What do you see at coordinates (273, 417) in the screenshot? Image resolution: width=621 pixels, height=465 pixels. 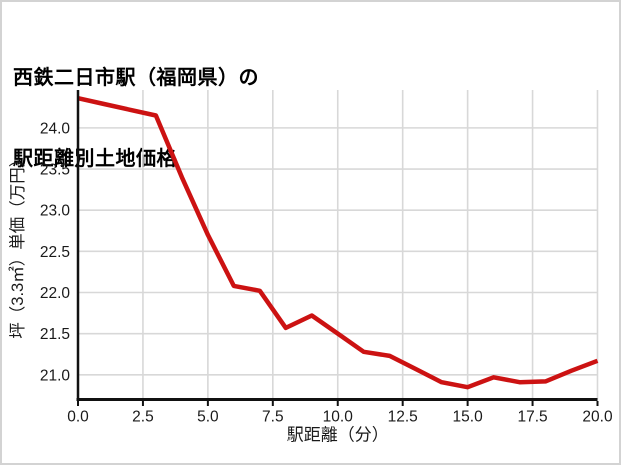 I see `x-tick-label: 7.5` at bounding box center [273, 417].